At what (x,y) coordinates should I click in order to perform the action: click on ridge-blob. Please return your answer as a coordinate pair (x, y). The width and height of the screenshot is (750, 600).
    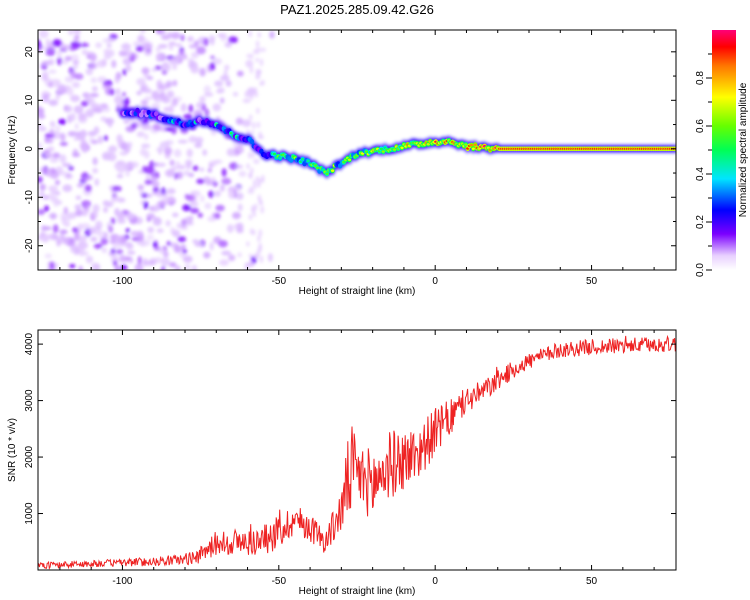
    Looking at the image, I should click on (137, 110).